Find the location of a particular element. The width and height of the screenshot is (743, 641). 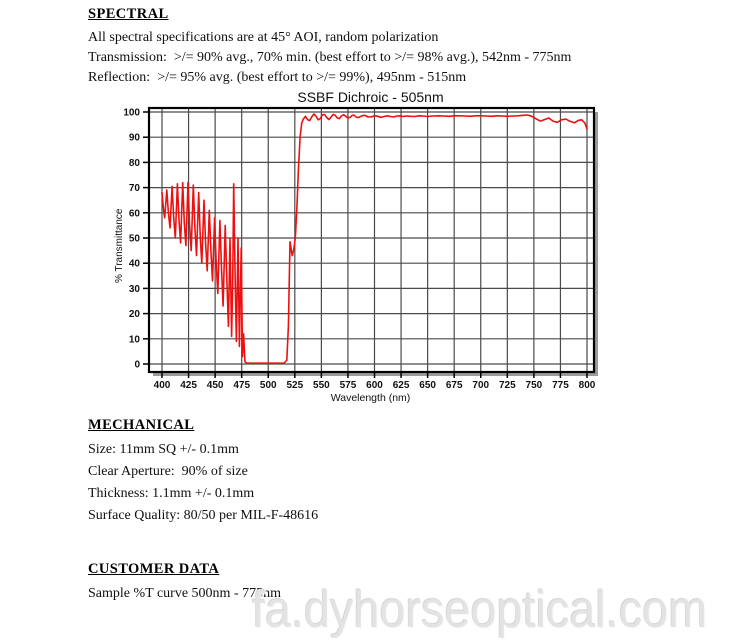

mechanical-line-clear-aperture: Clear Aperture: 90% of size is located at coordinates (168, 471).